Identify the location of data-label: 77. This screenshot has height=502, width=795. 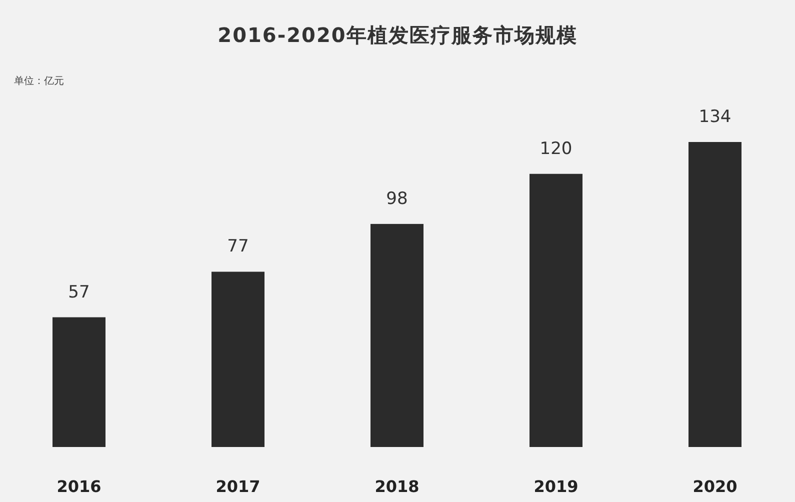
(238, 246).